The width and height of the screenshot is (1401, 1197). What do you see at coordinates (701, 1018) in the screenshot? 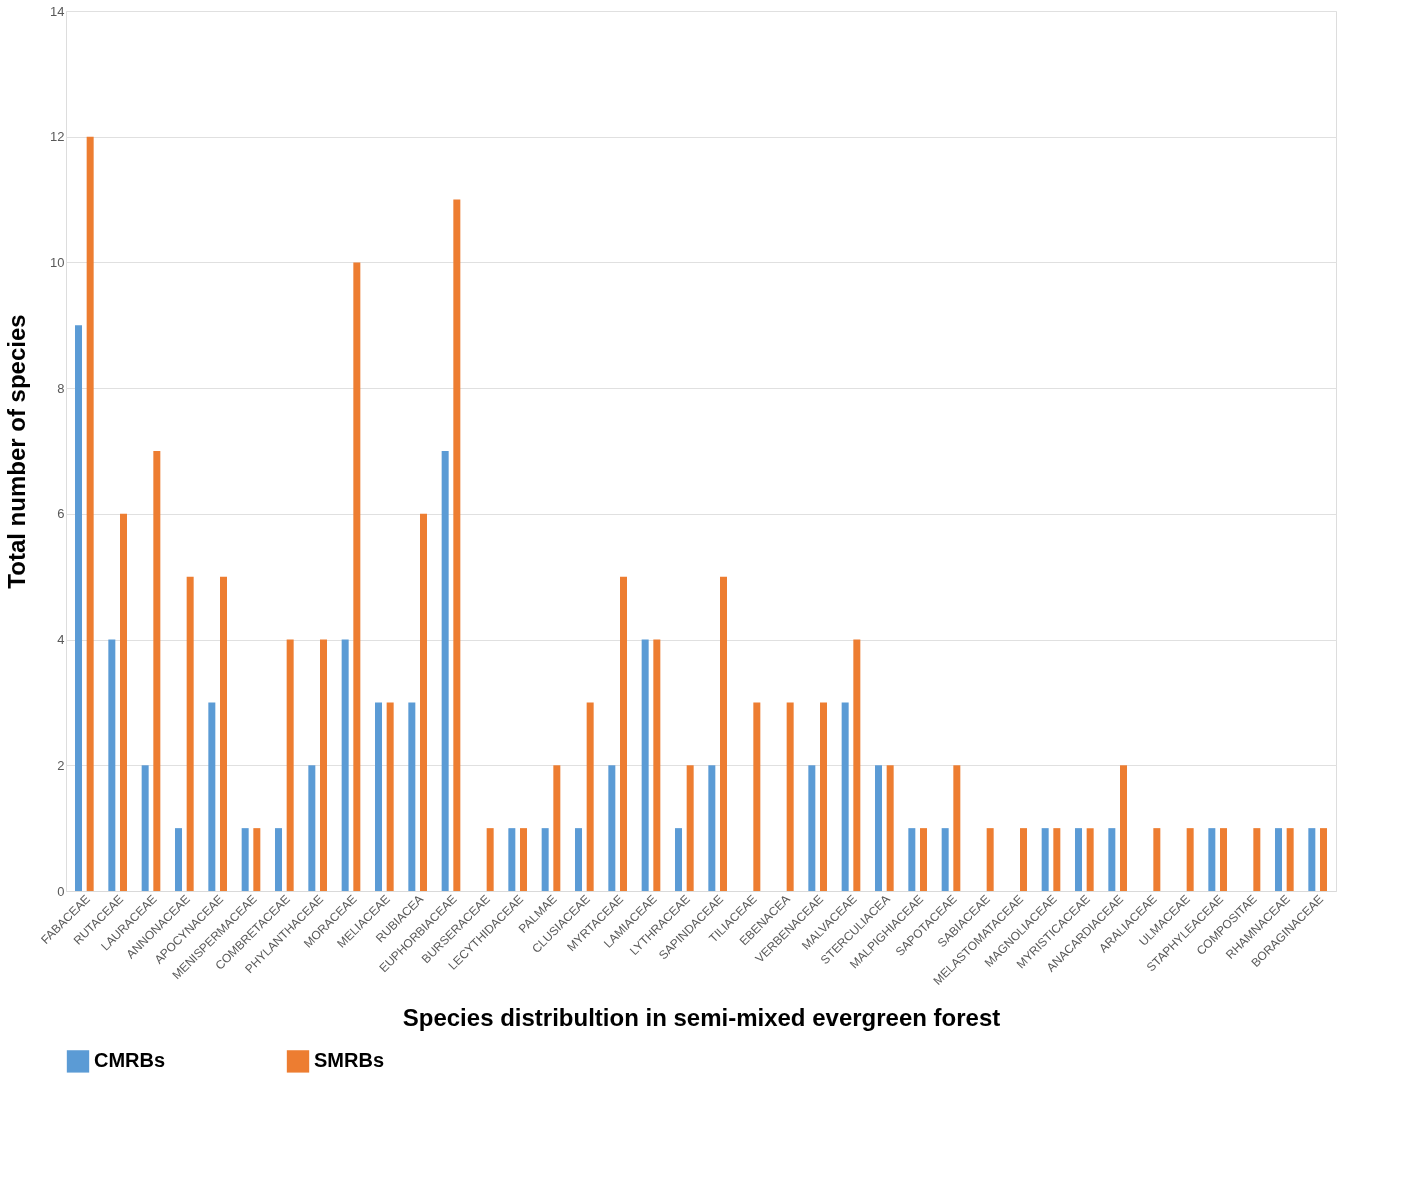
I see `x-axis-title: Species distribultion in semi-mixed evergreen forest` at bounding box center [701, 1018].